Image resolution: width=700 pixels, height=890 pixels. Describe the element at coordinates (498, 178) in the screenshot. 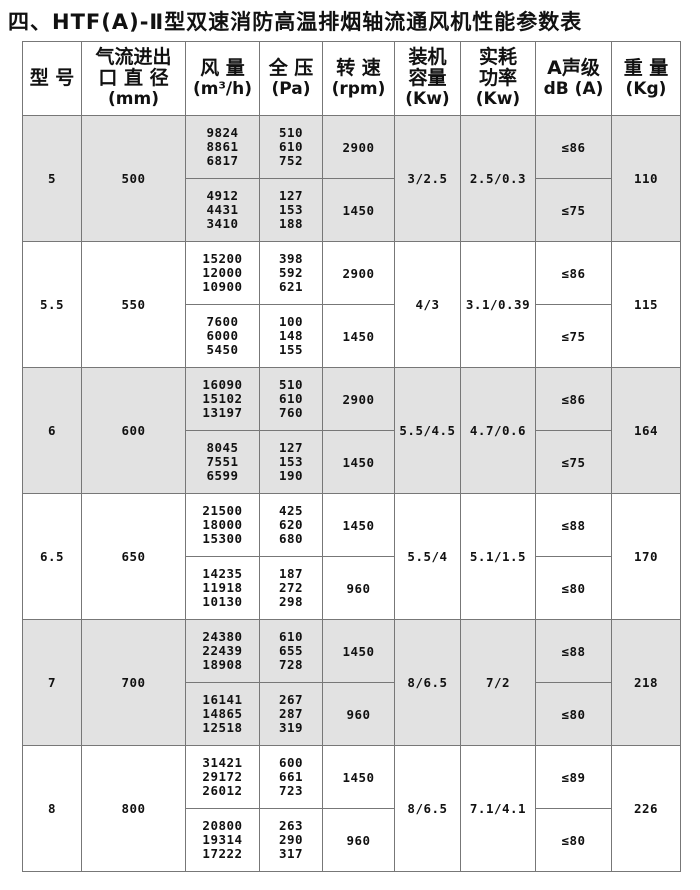

I see `actual-power-cell: 2.5/0.3` at that location.